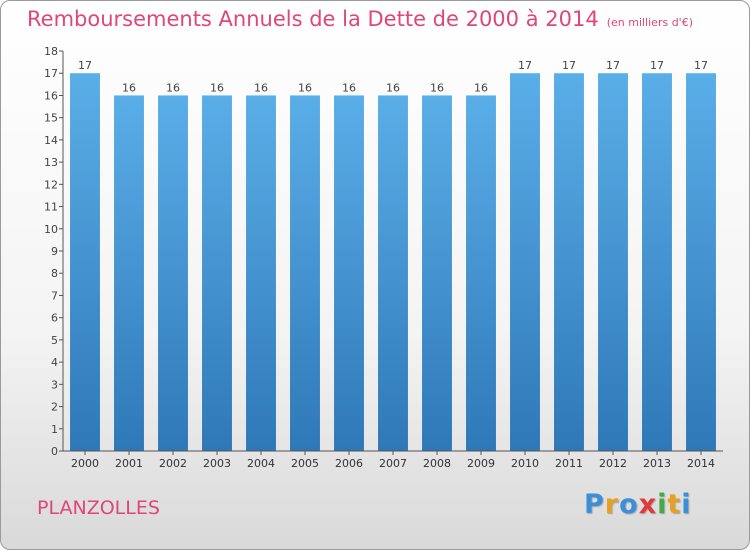  I want to click on logo-letter: x, so click(648, 504).